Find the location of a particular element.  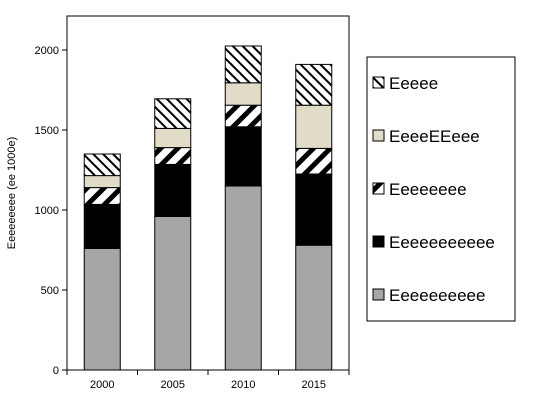

bar-segment-3-2010 is located at coordinates (243, 116).